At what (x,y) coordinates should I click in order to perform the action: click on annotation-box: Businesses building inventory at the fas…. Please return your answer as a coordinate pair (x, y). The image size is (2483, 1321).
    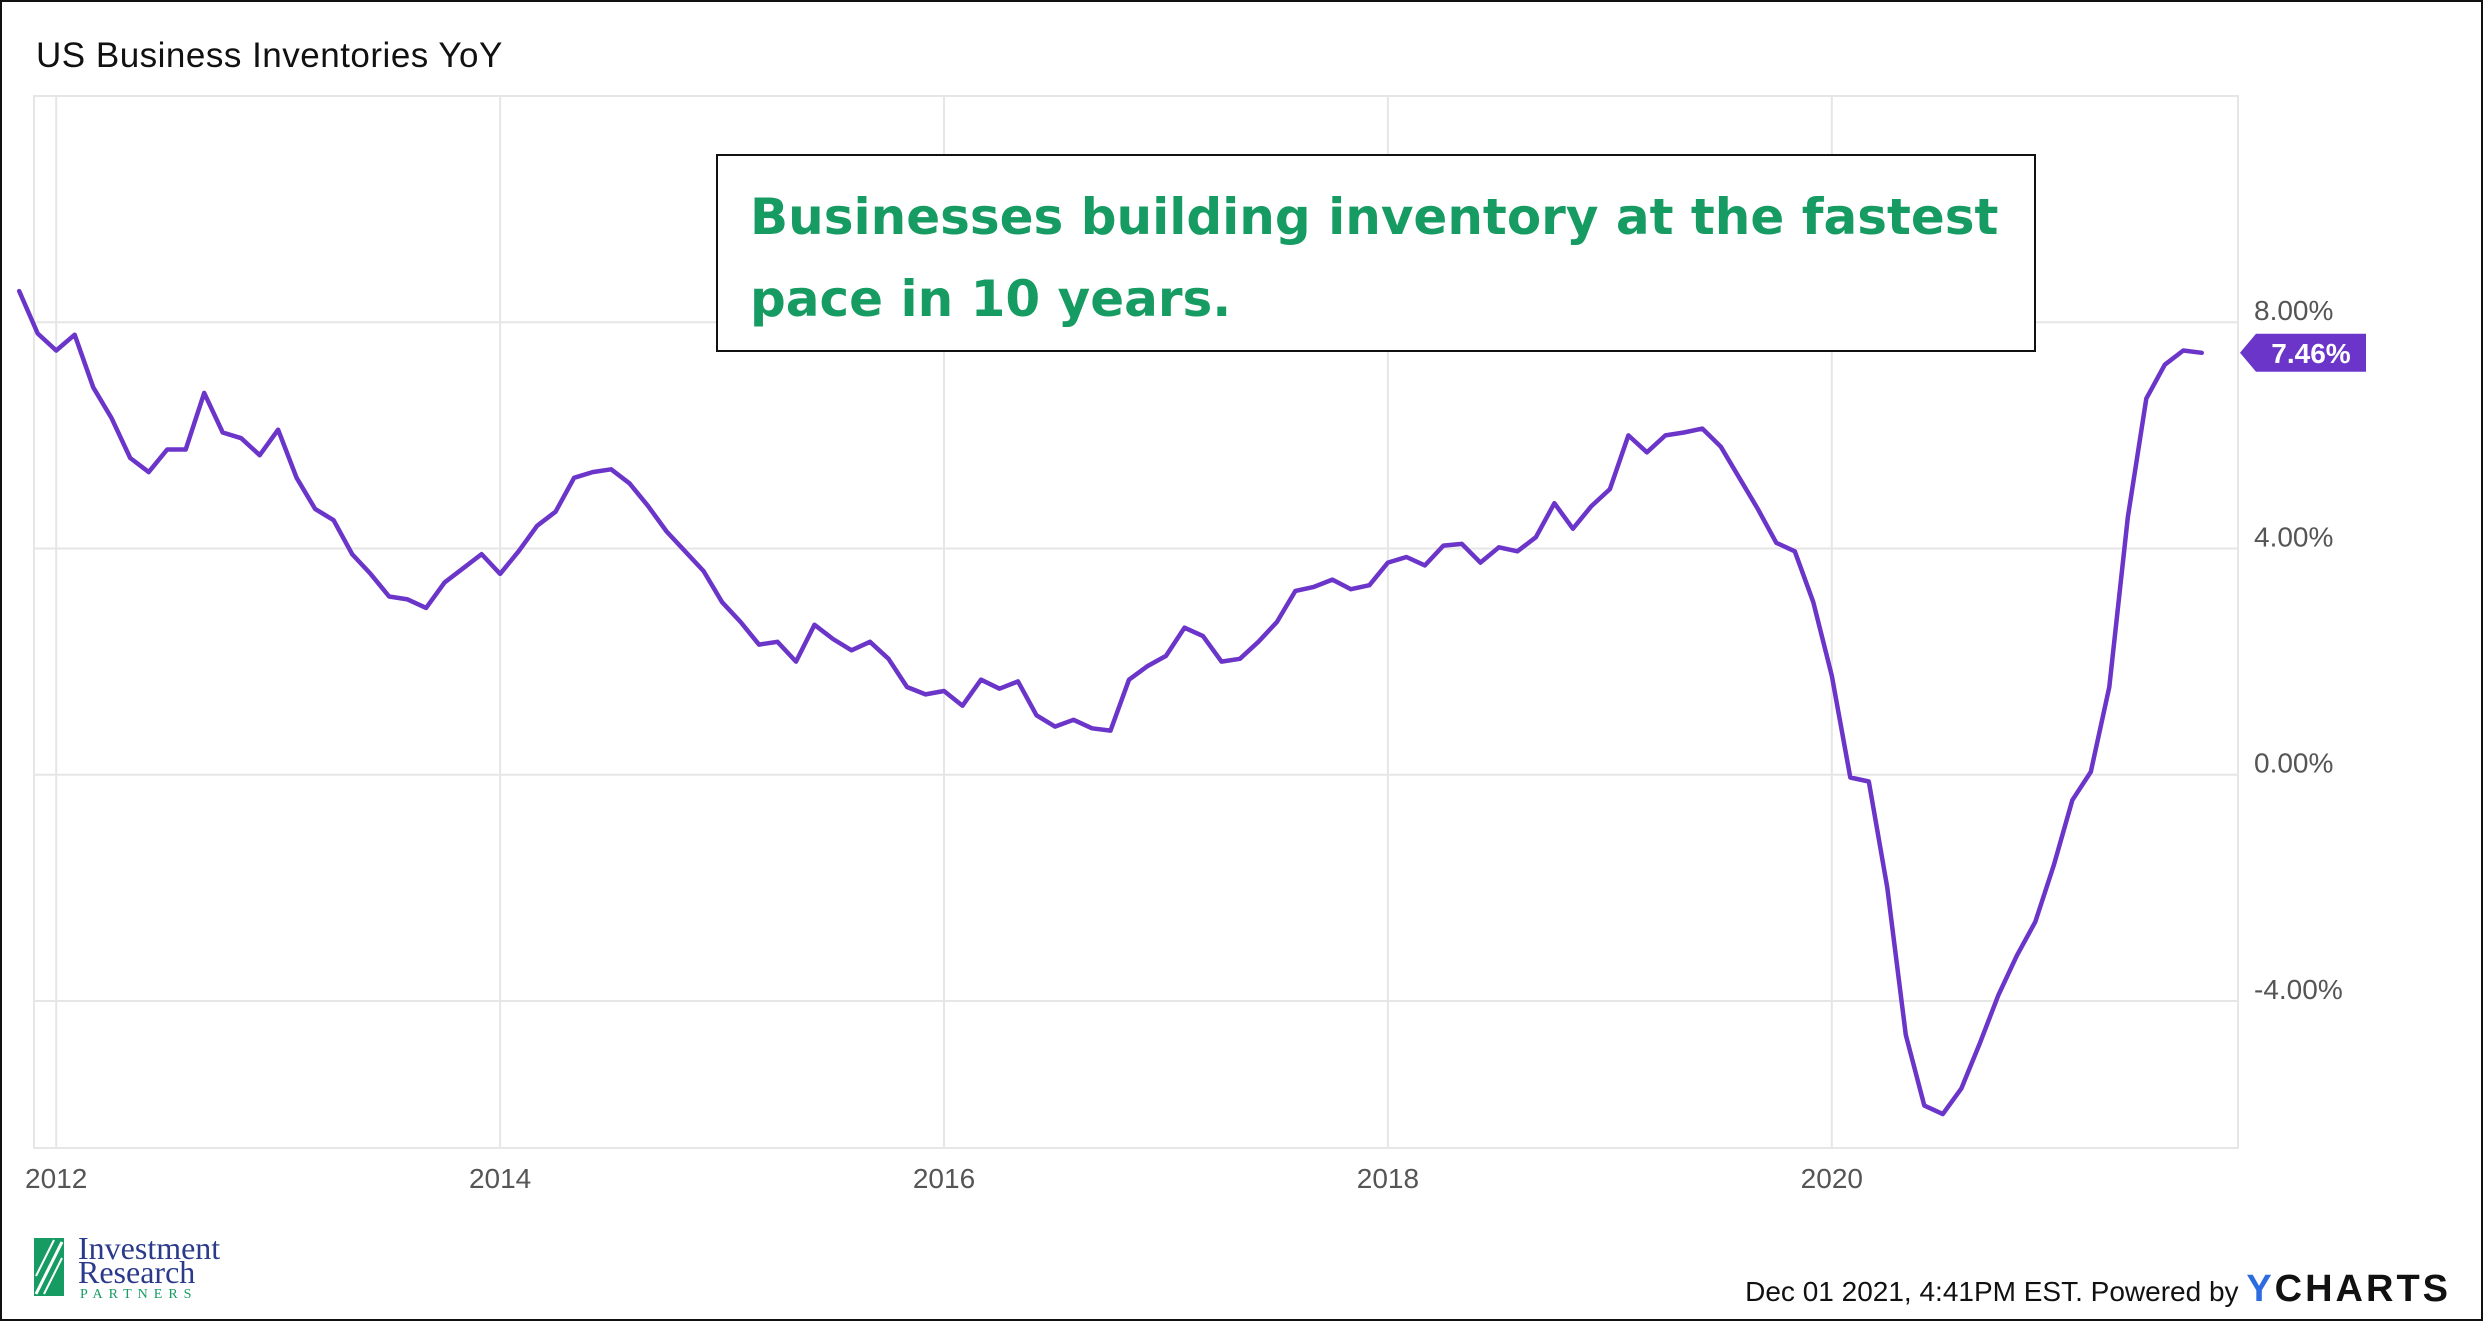
    Looking at the image, I should click on (1376, 253).